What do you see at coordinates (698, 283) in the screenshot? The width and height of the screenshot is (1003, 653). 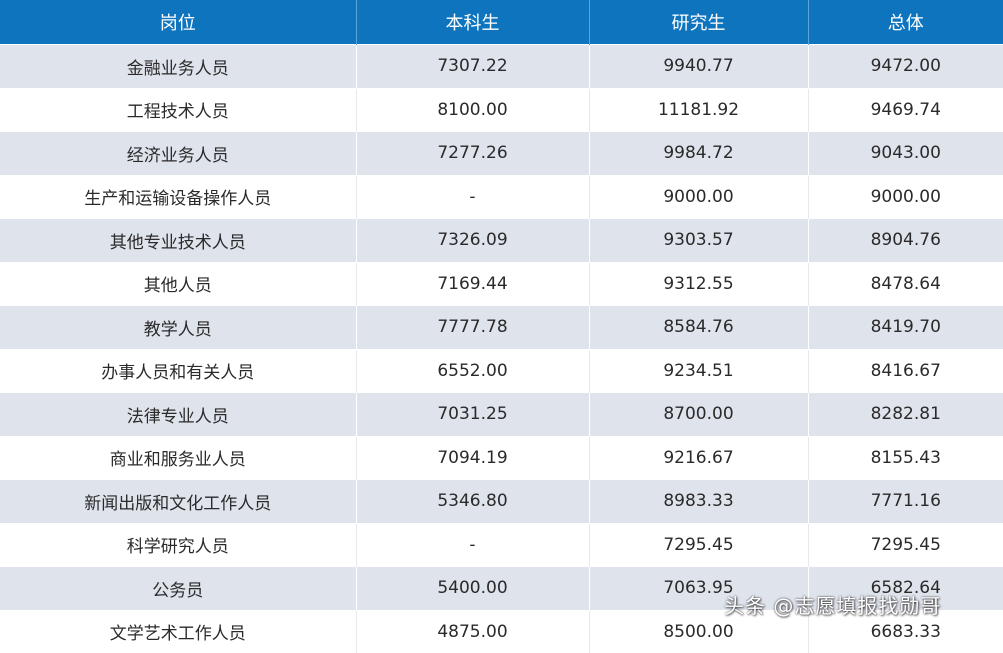 I see `cell-graduate: 9312.55` at bounding box center [698, 283].